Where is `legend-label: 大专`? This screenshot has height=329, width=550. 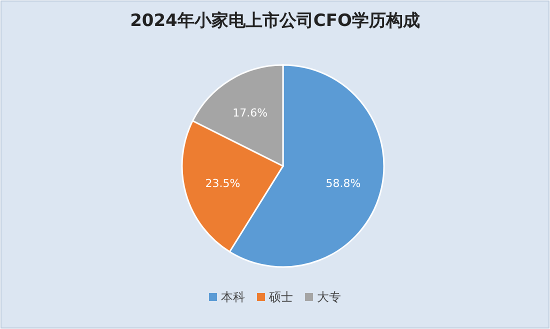
legend-label: 大专 is located at coordinates (329, 297).